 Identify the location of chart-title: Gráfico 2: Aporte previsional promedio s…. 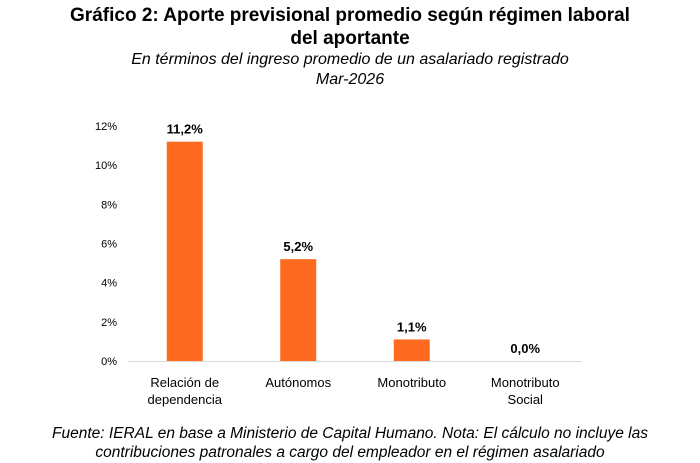
(350, 27).